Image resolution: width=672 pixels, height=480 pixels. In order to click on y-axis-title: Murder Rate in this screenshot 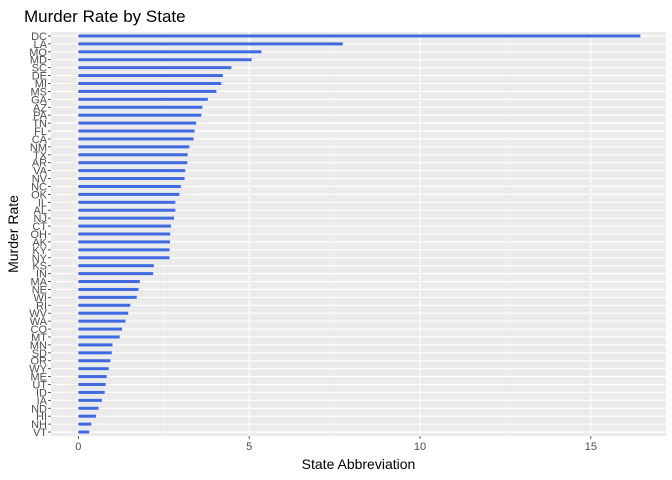, I will do `click(13, 234)`.